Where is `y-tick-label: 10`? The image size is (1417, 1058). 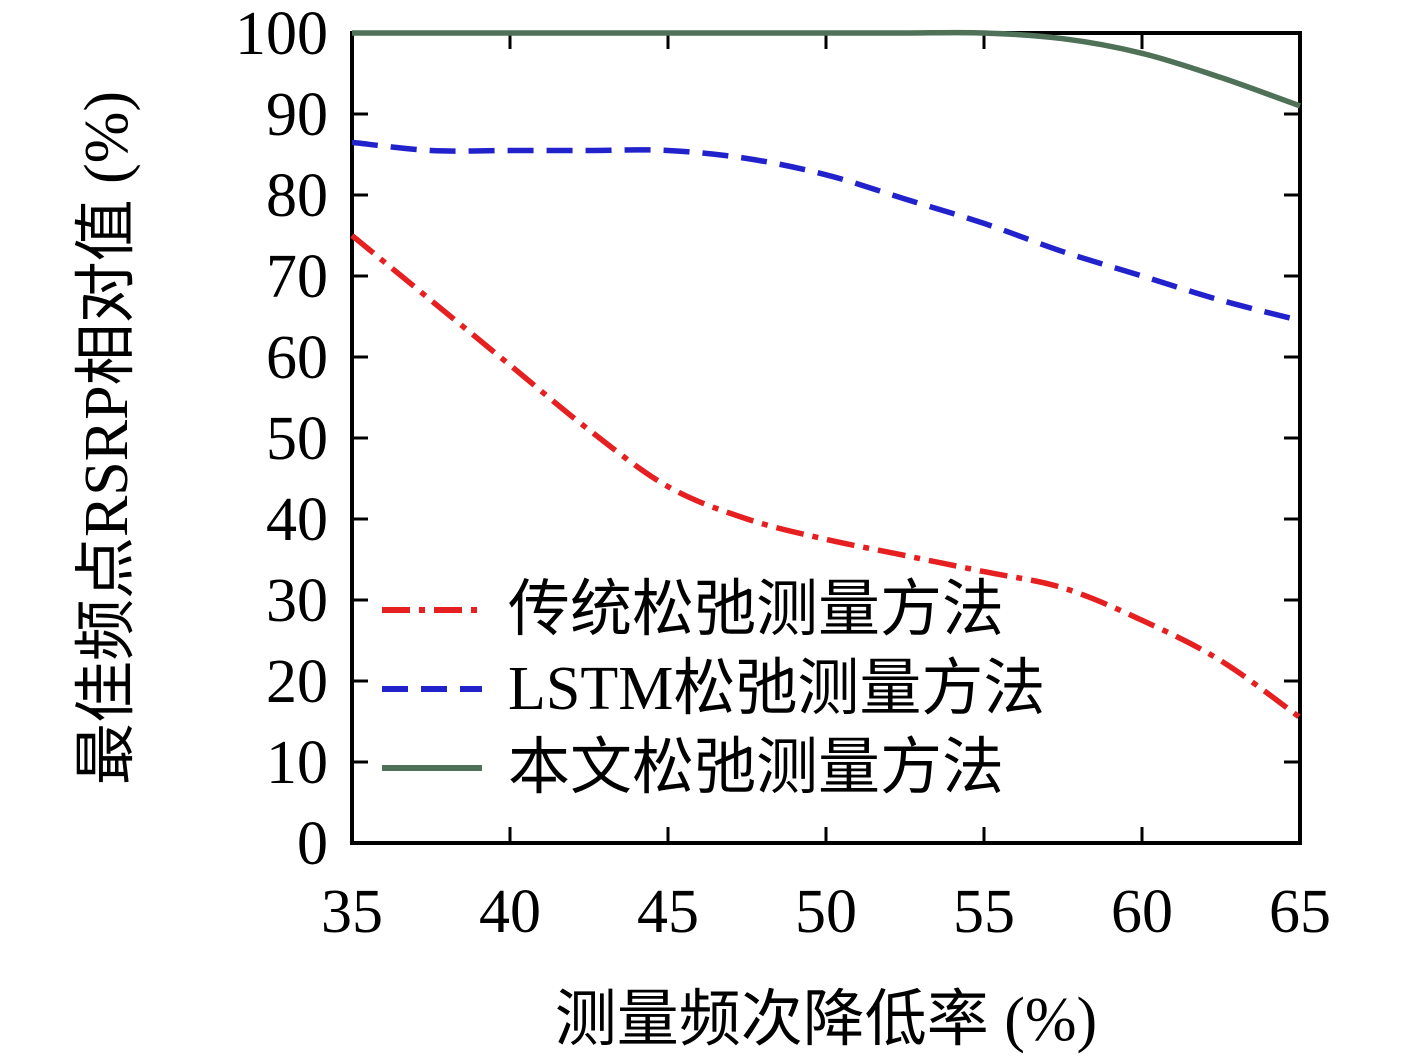
y-tick-label: 10 is located at coordinates (297, 763).